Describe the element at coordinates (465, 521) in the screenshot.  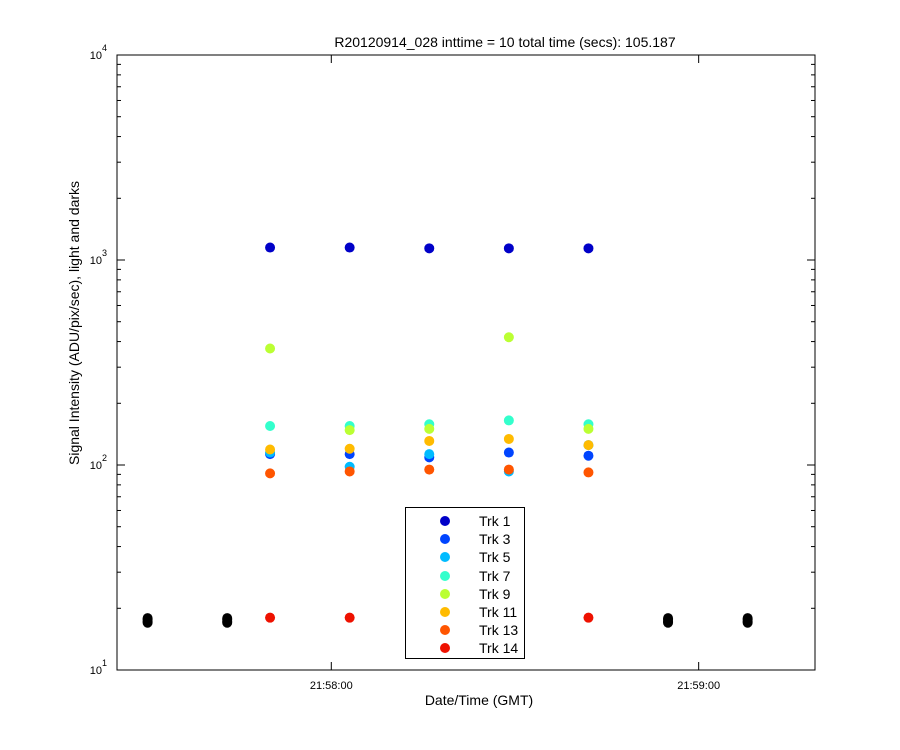
I see `legend-item: Trk 1` at that location.